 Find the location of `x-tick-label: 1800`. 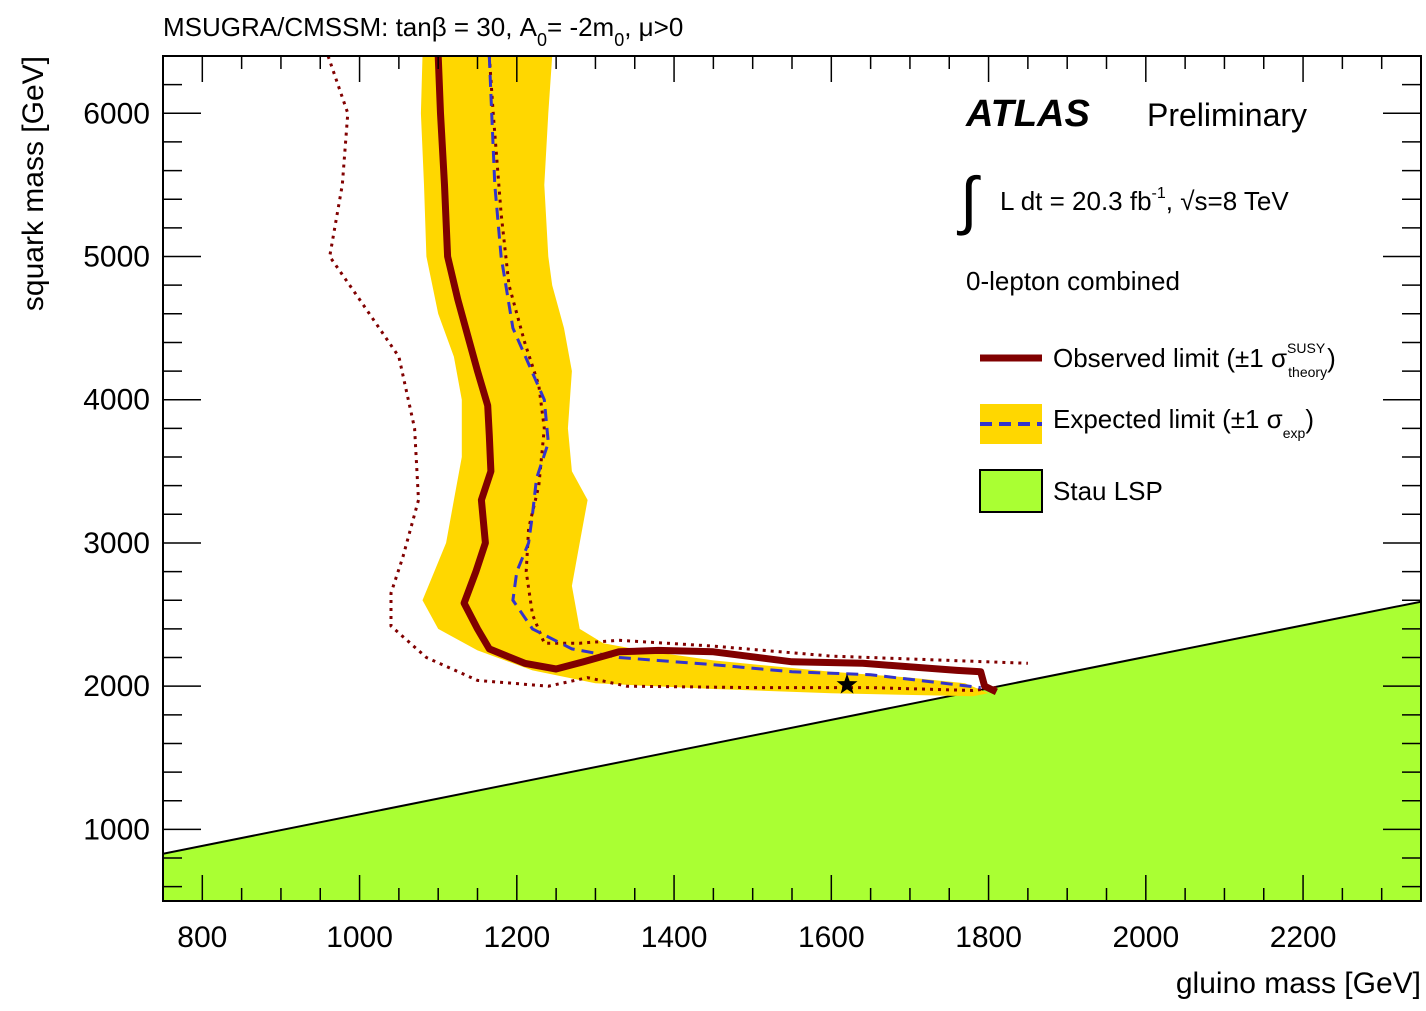

x-tick-label: 1800 is located at coordinates (988, 937).